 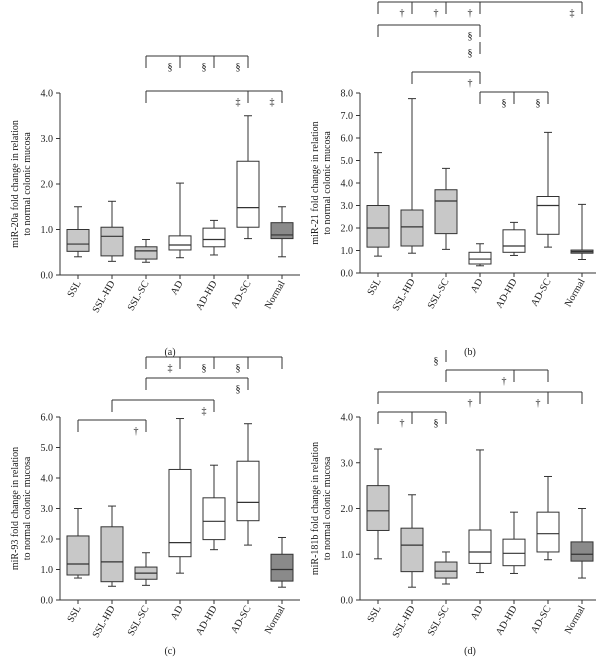 What do you see at coordinates (412, 420) in the screenshot?
I see `significance-bracket: † §` at bounding box center [412, 420].